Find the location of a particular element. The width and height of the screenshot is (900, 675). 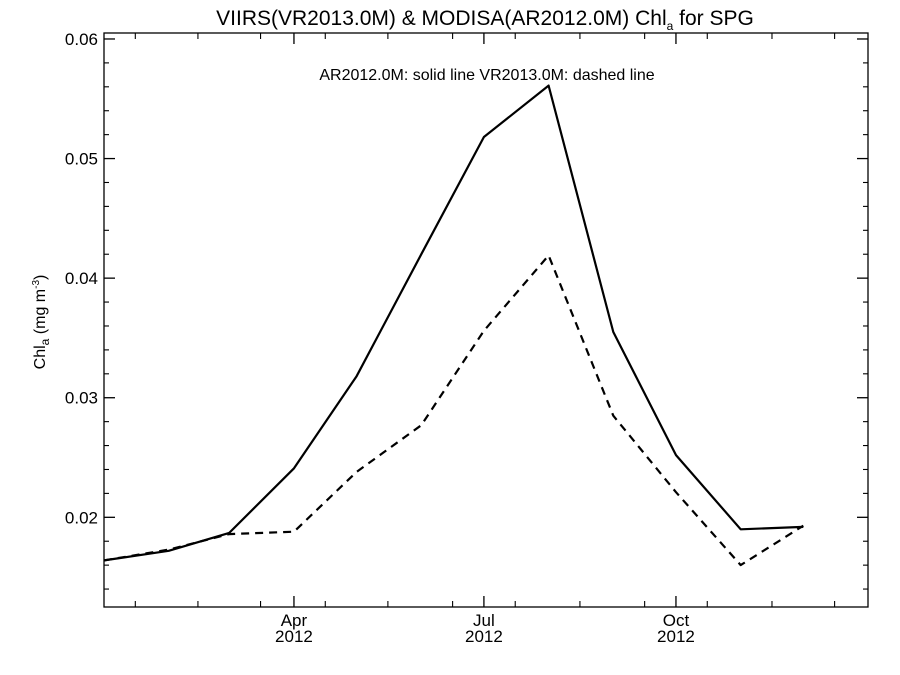

y-tick-label: 0.06 is located at coordinates (81, 39).